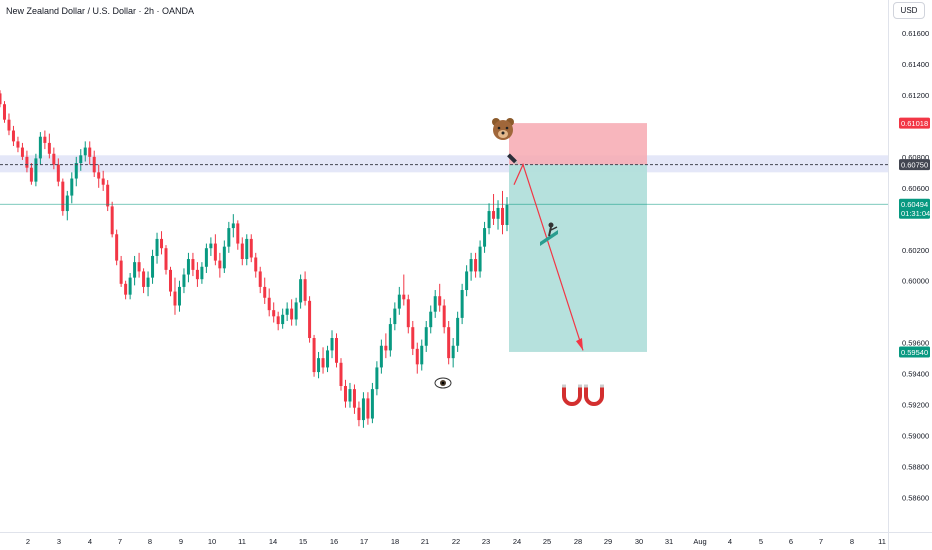 This screenshot has height=550, width=932. Describe the element at coordinates (579, 344) in the screenshot. I see `projection-arrowhead` at that location.